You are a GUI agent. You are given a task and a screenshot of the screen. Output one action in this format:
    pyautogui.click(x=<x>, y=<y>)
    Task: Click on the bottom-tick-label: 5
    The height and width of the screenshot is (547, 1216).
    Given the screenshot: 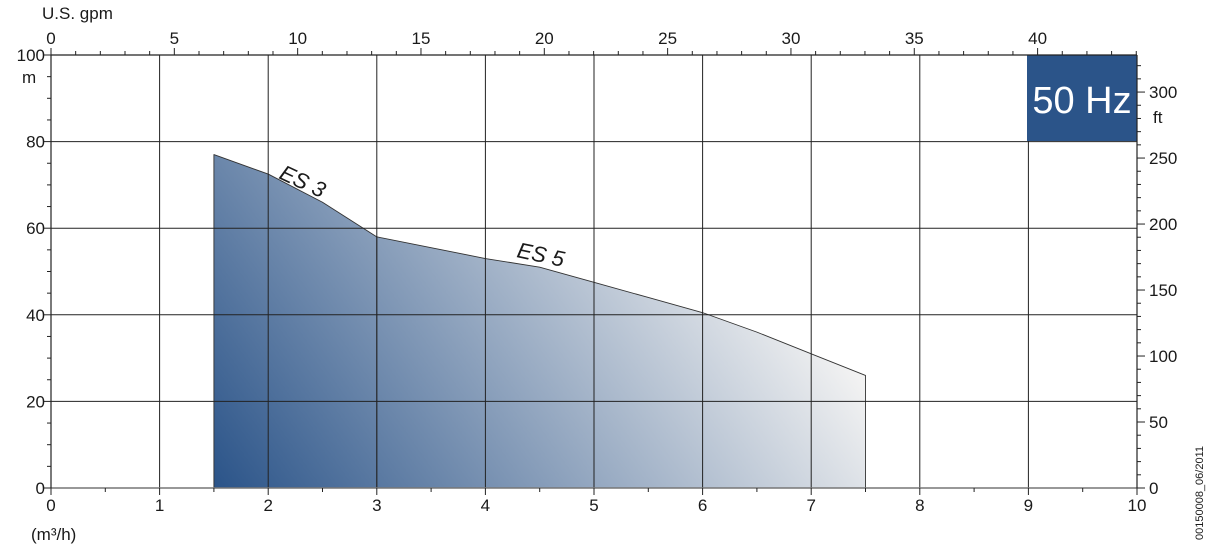 What is the action you would take?
    pyautogui.click(x=593, y=505)
    